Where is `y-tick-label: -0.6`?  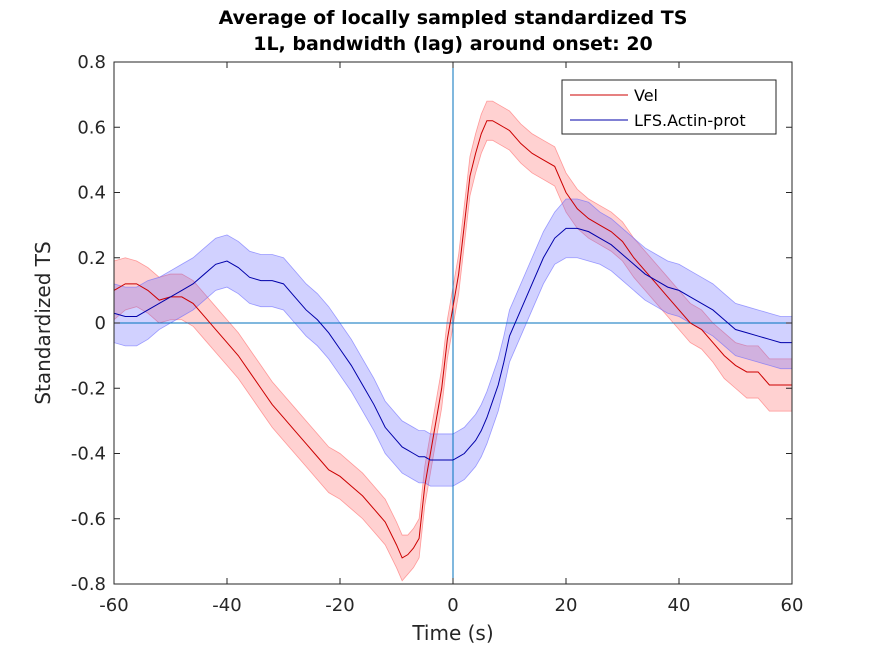 y-tick-label: -0.6 is located at coordinates (88, 519).